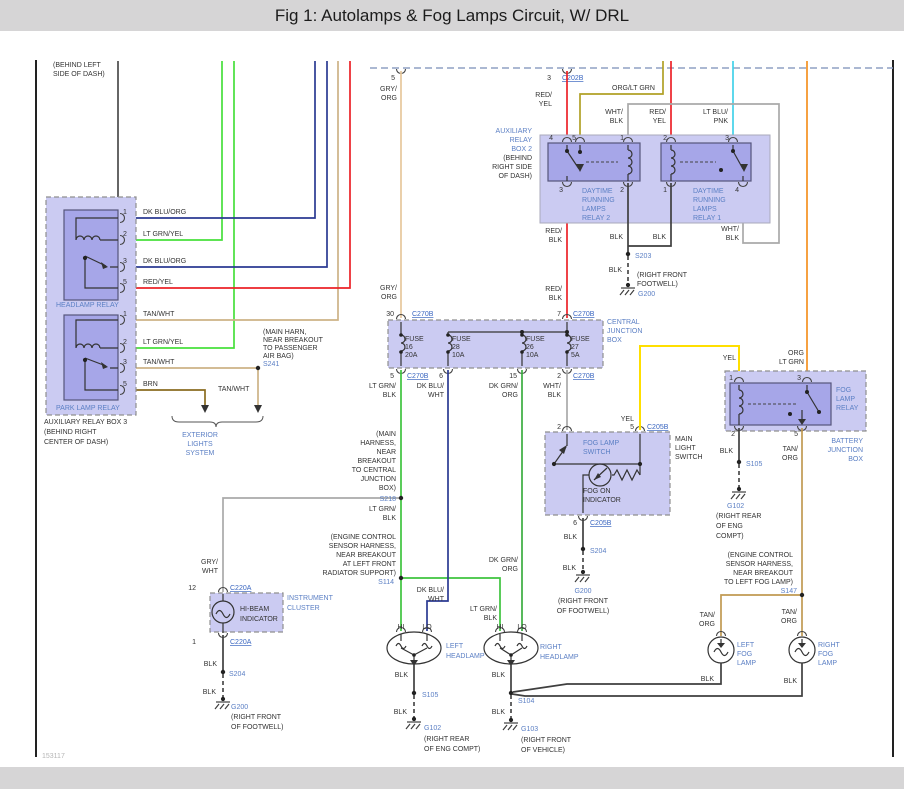  Describe the element at coordinates (761, 615) in the screenshot. I see `wire-tan-org-branch` at that location.